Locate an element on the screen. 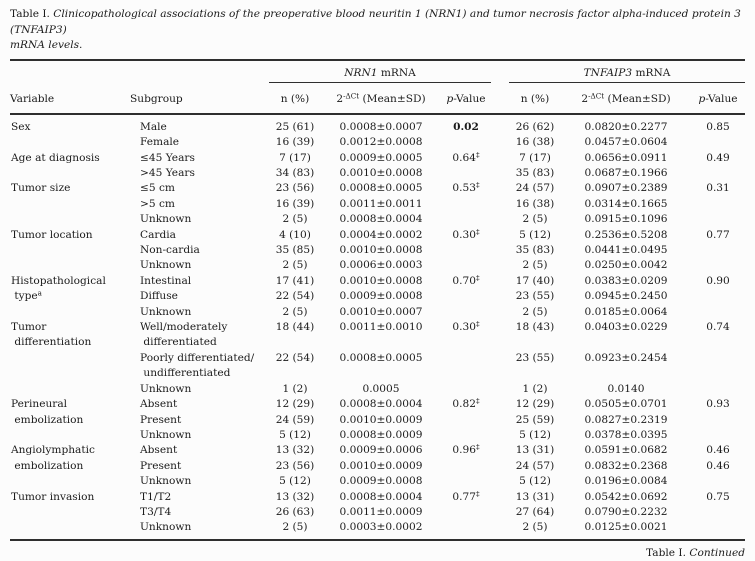 This screenshot has height=561, width=755. nrn1-n-cell-text: 5 (12) is located at coordinates (295, 434).